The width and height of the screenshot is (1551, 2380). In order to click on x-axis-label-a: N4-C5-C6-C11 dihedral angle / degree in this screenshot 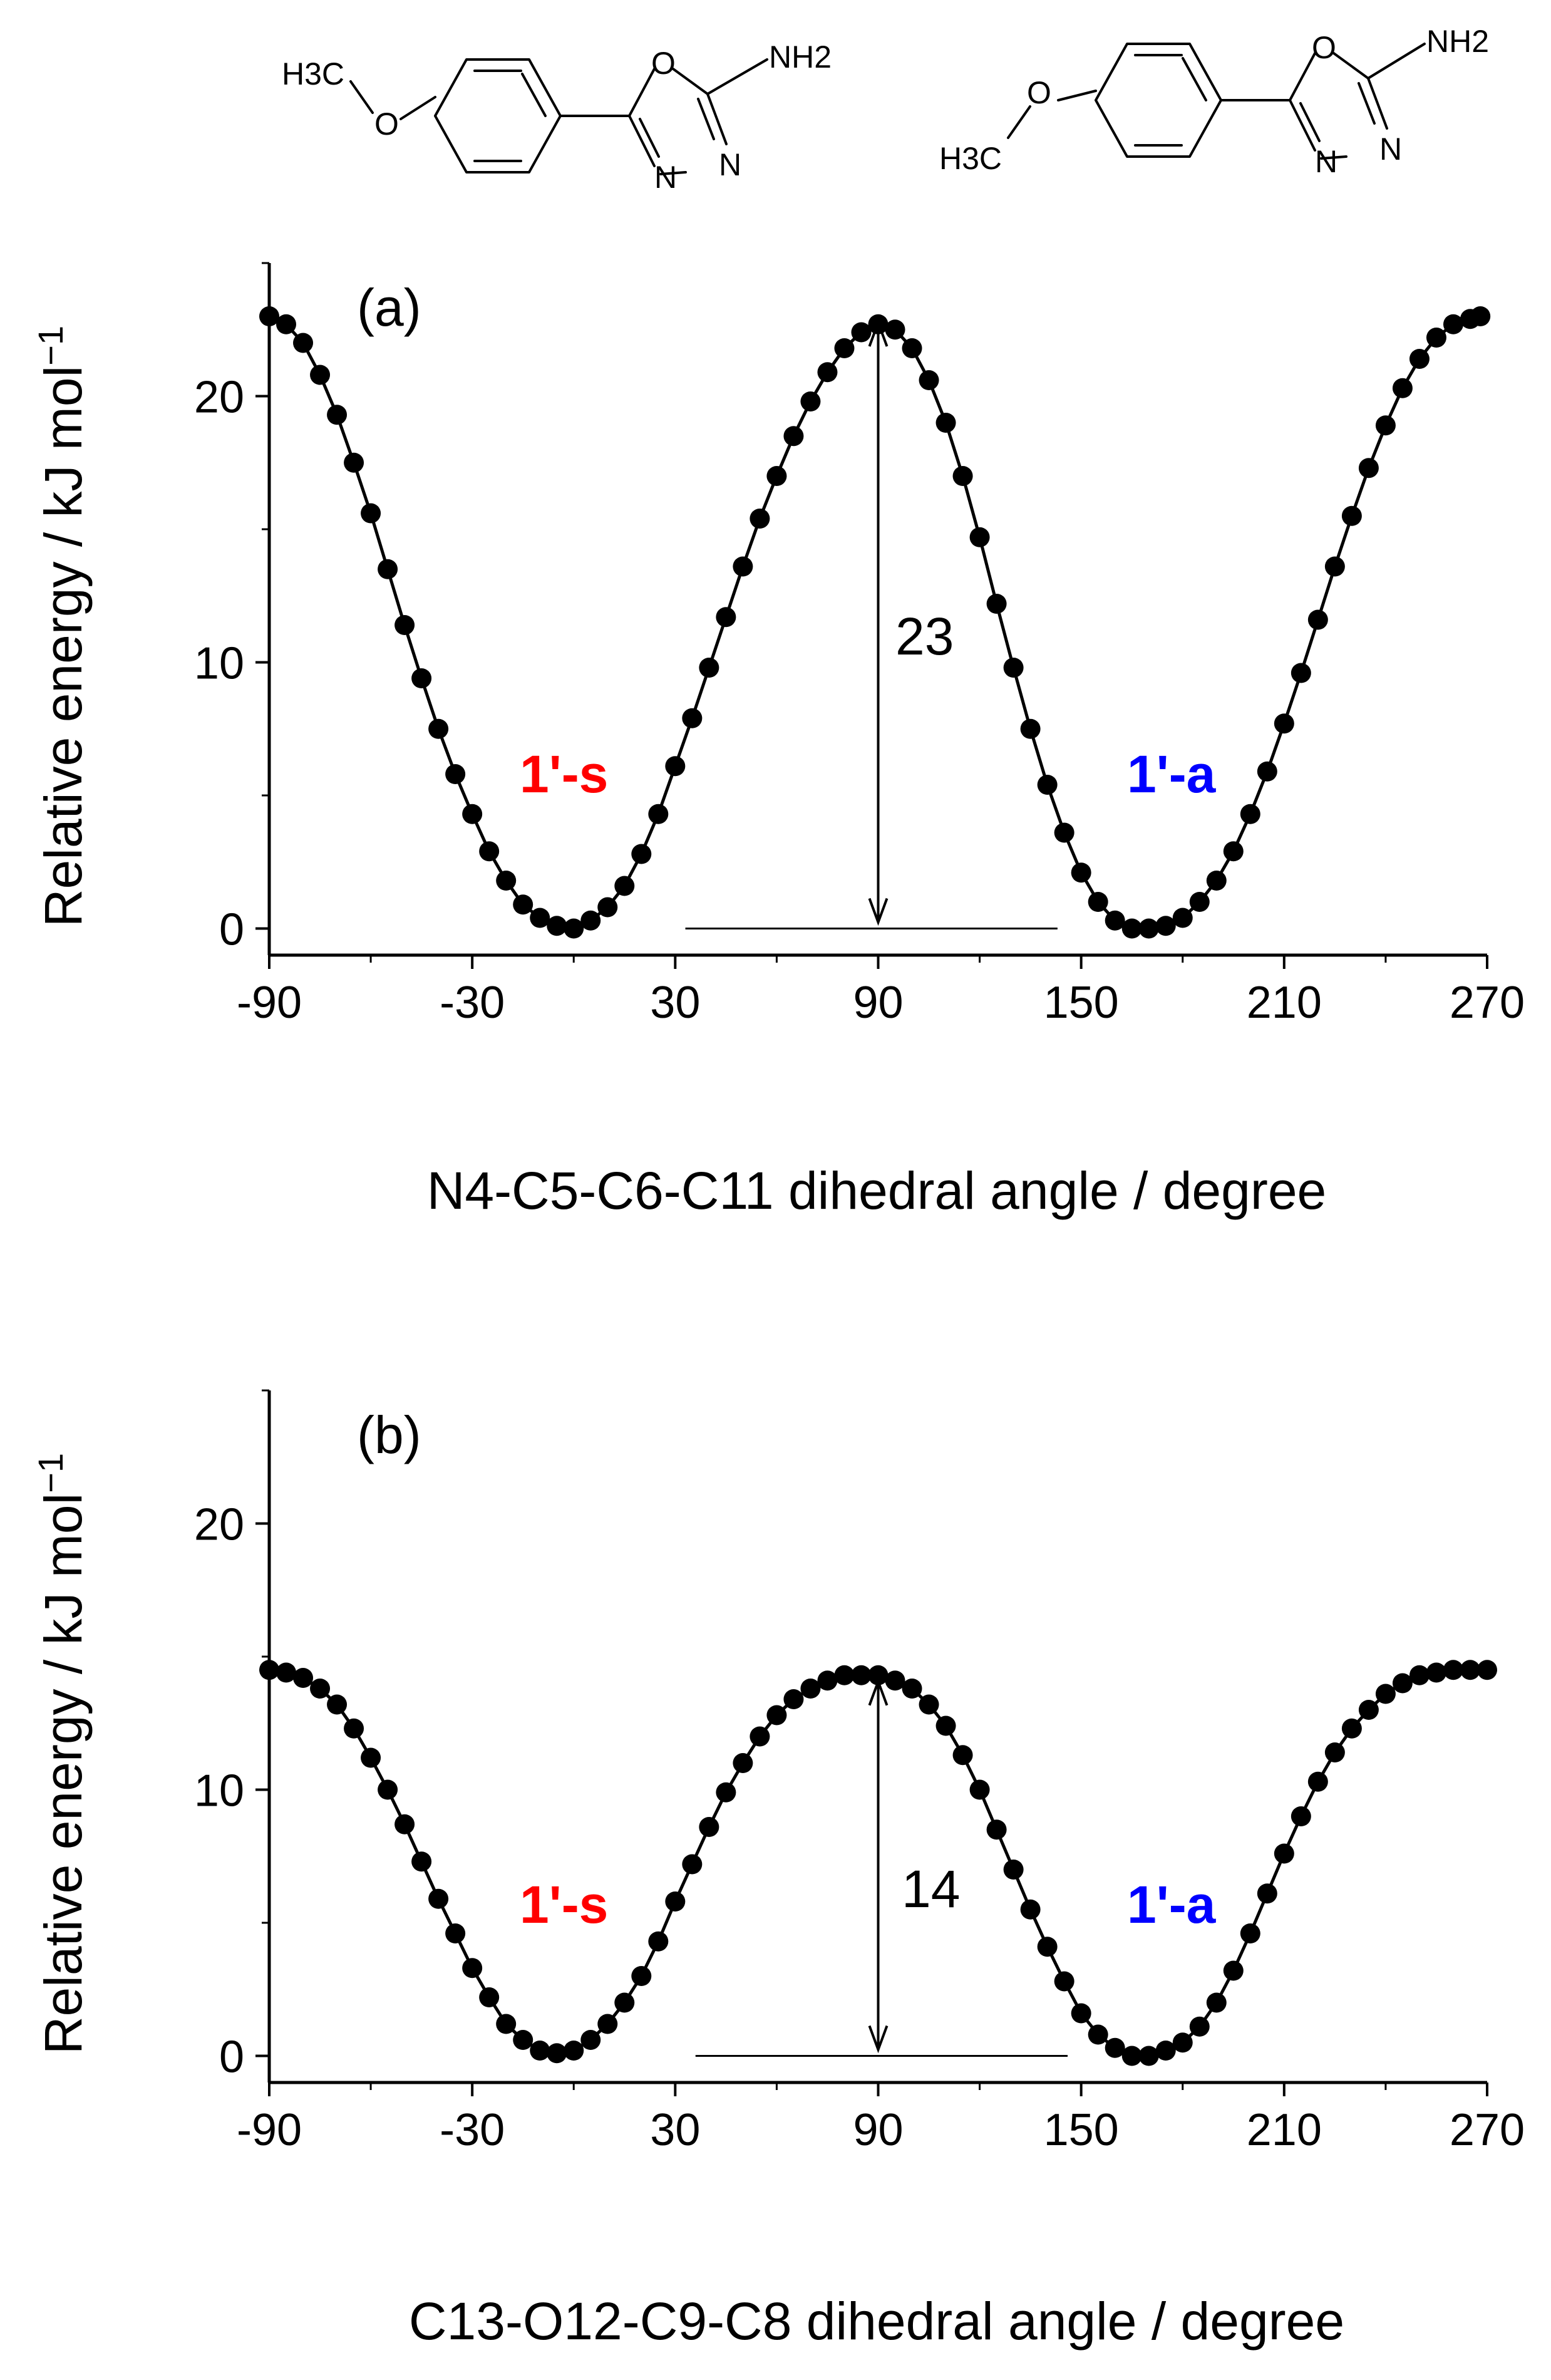, I will do `click(877, 1190)`.